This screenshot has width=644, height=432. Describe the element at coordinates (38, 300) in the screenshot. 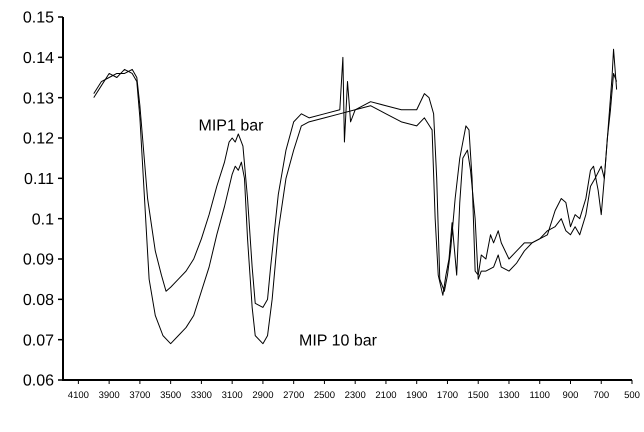

I see `y-tick-label: 0.08` at that location.